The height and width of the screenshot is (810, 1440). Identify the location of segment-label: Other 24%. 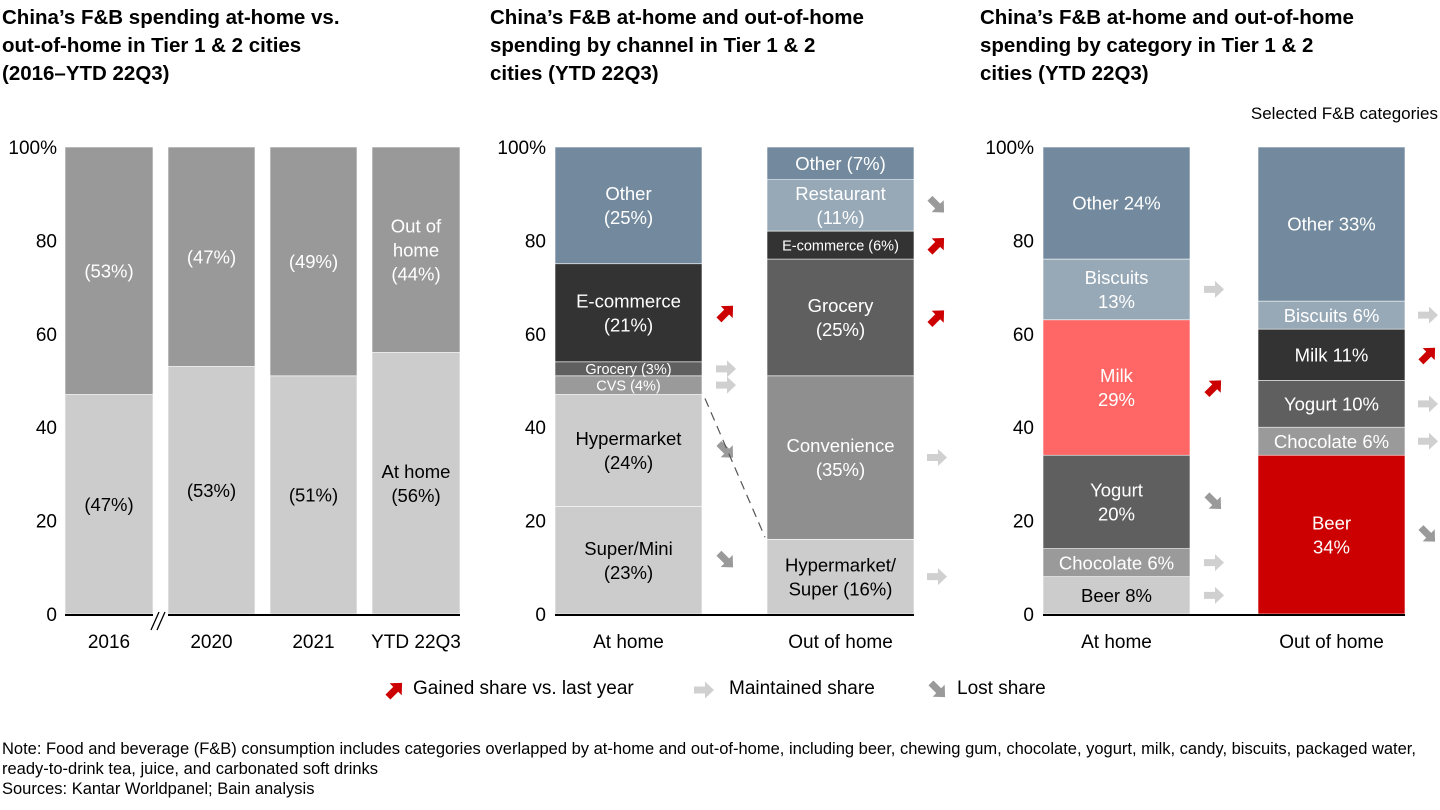
(1116, 203).